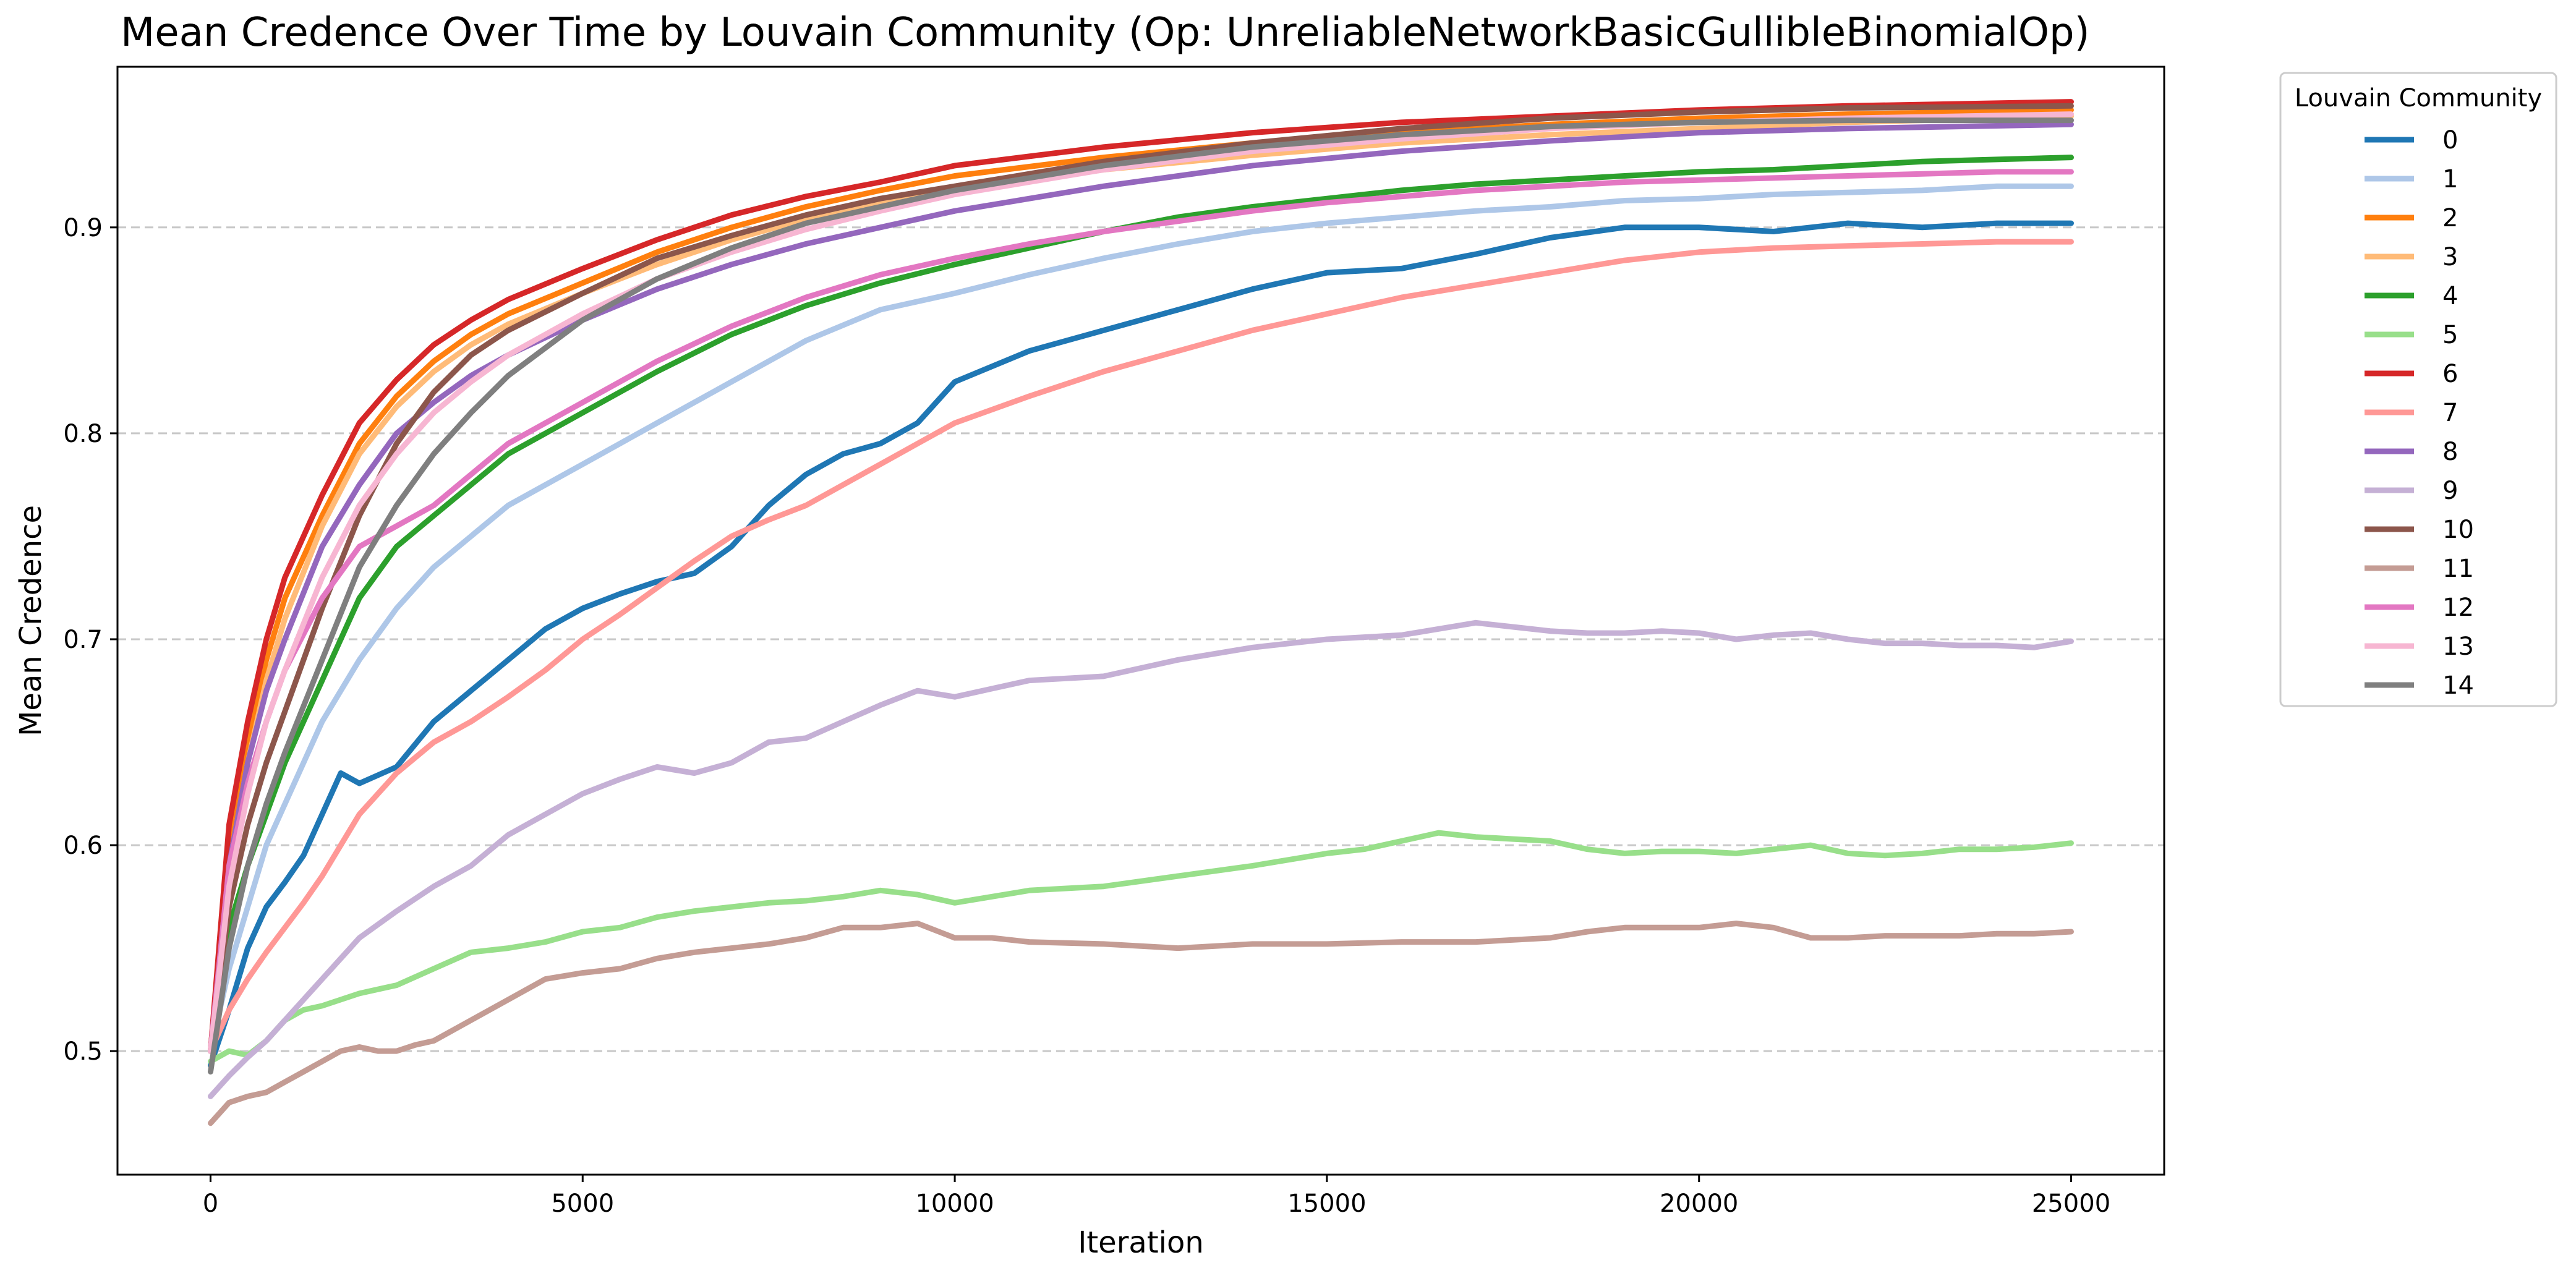  I want to click on legend-label-6: 6, so click(2450, 374).